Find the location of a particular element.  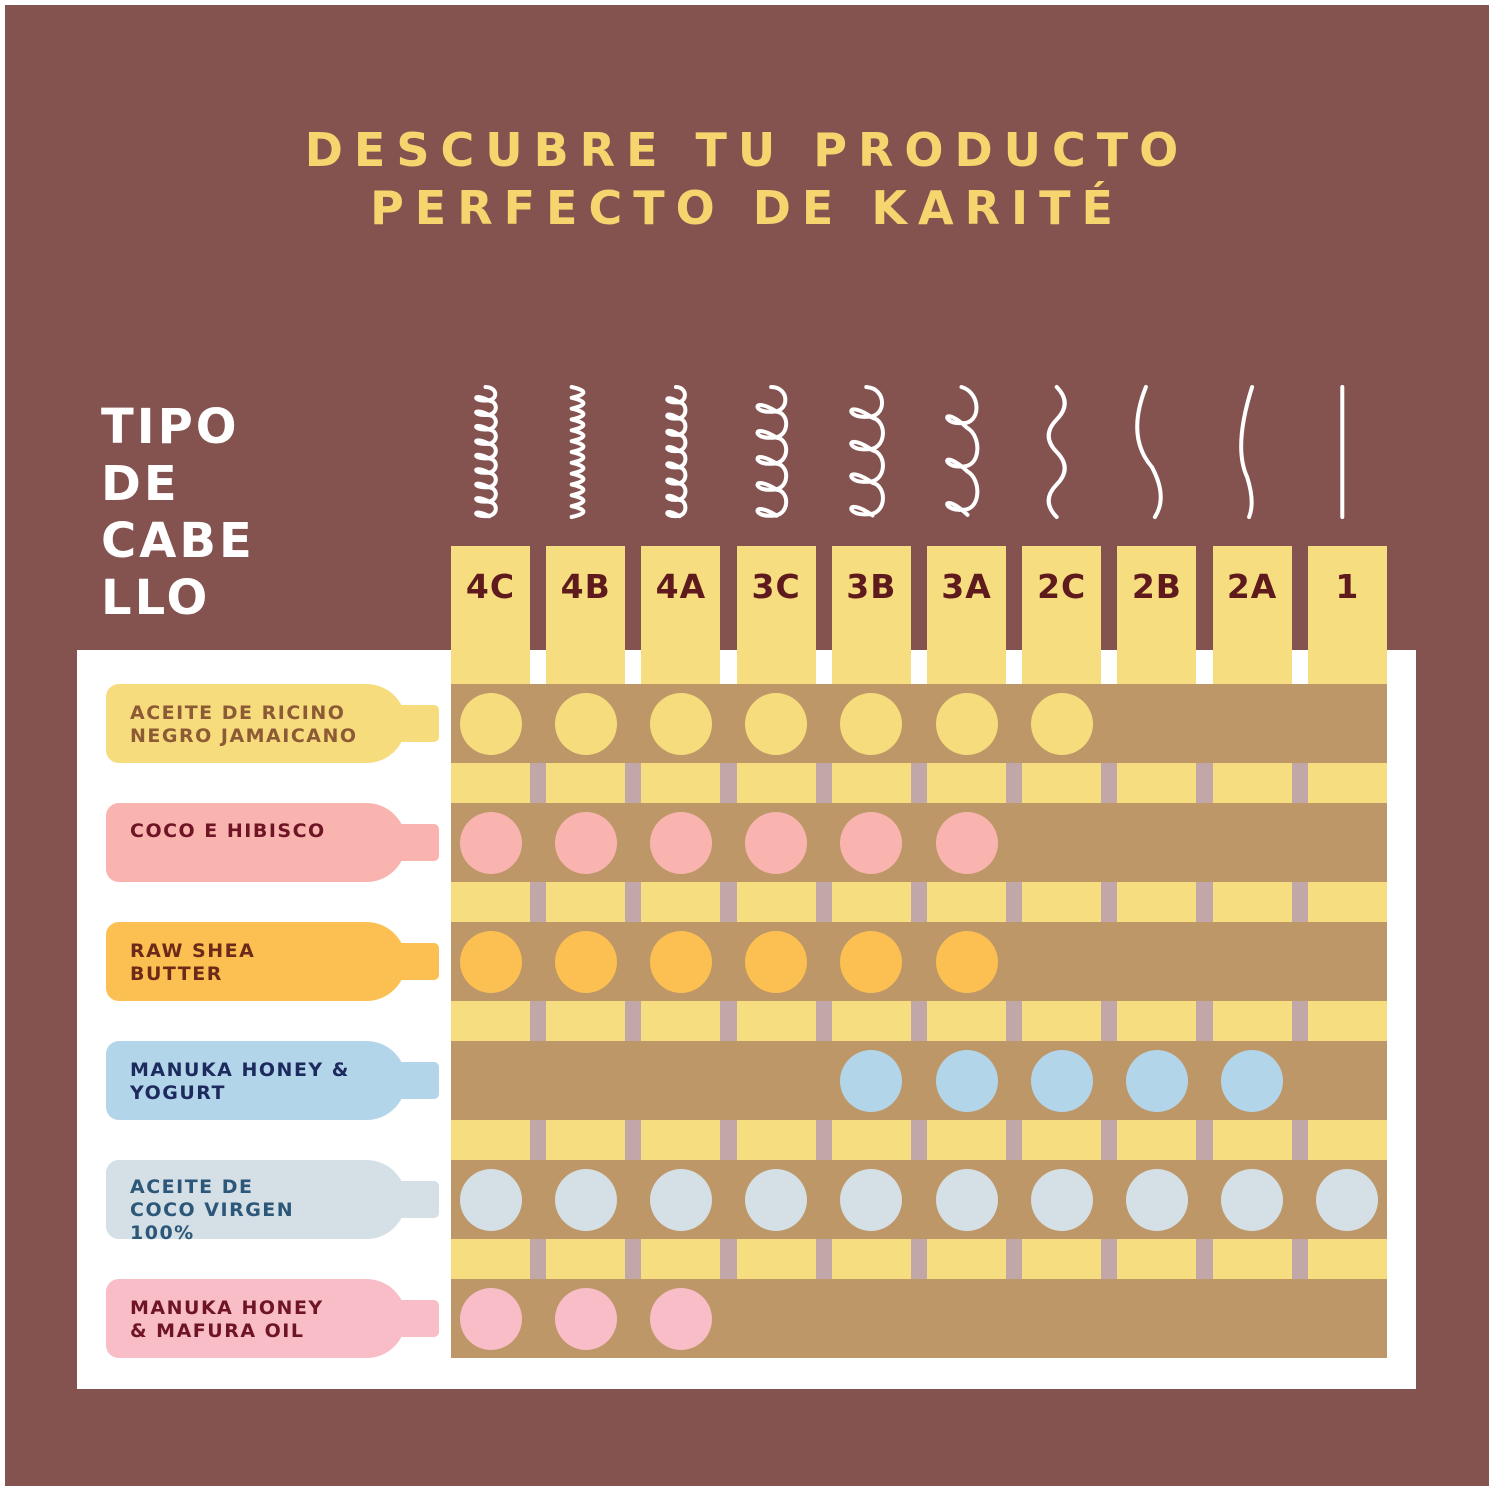

loose-curl-icon is located at coordinates (867, 451).